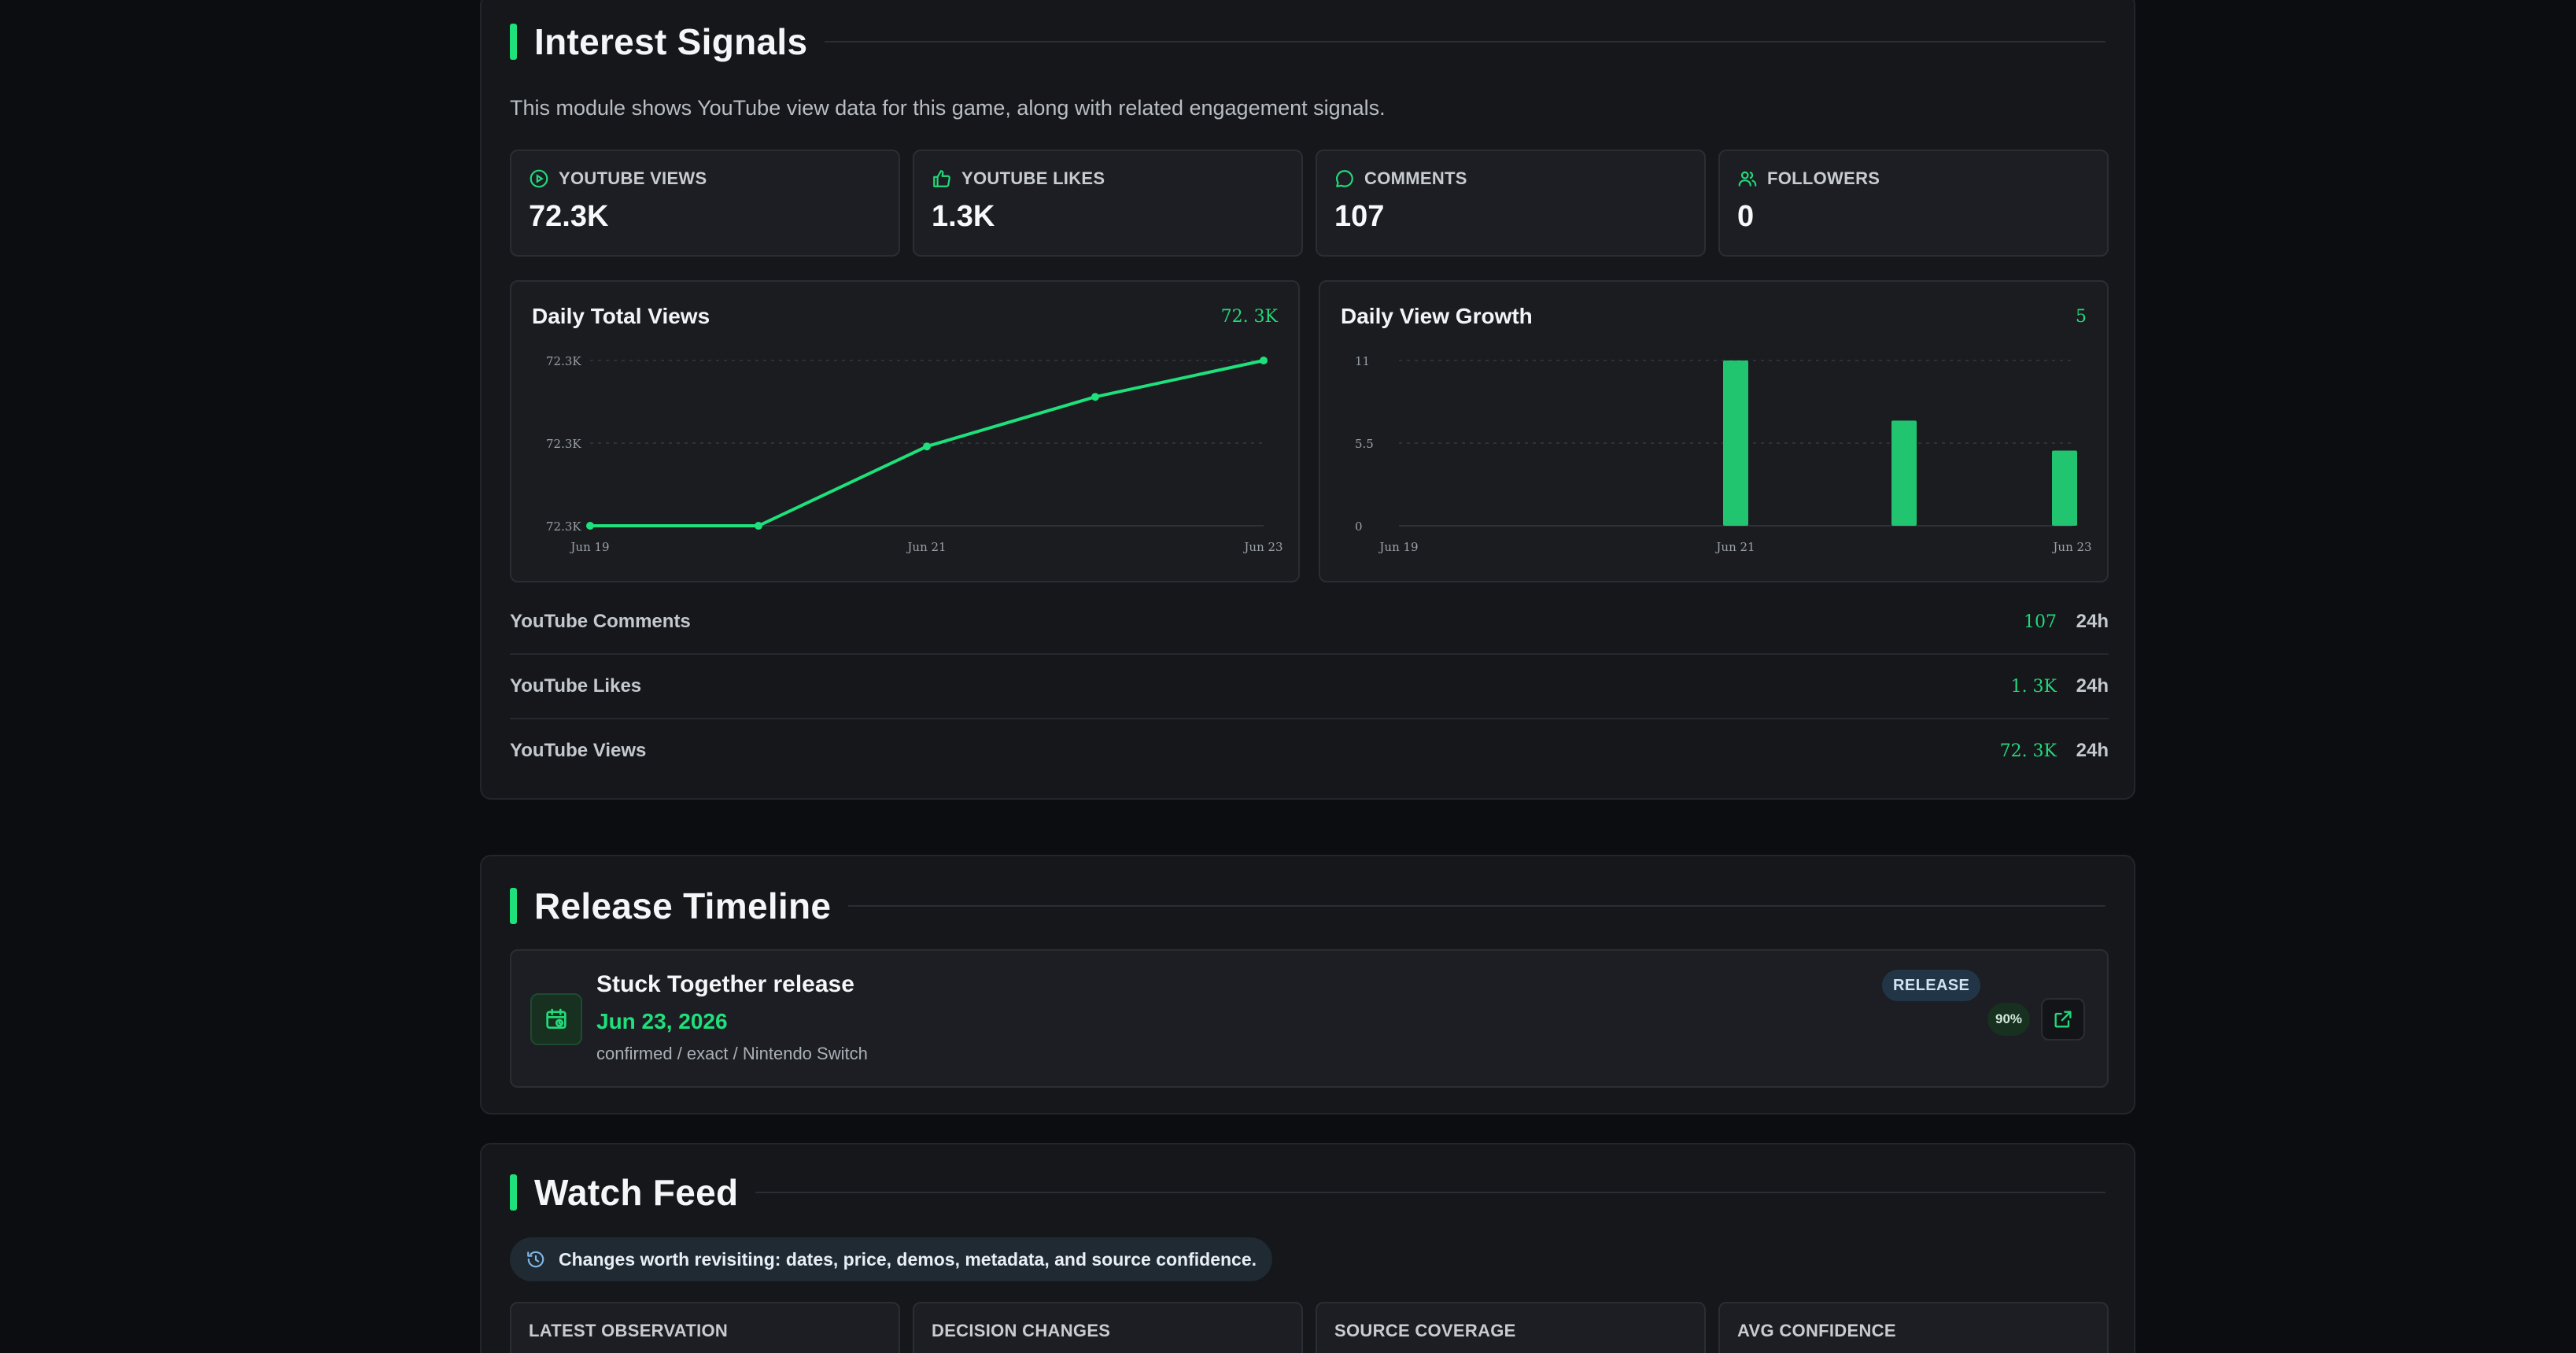 The height and width of the screenshot is (1353, 2576). What do you see at coordinates (915, 454) in the screenshot?
I see `line-plot: 72.3K 72.3K 72.3K Jun 19 Jun 21 Jun 23` at bounding box center [915, 454].